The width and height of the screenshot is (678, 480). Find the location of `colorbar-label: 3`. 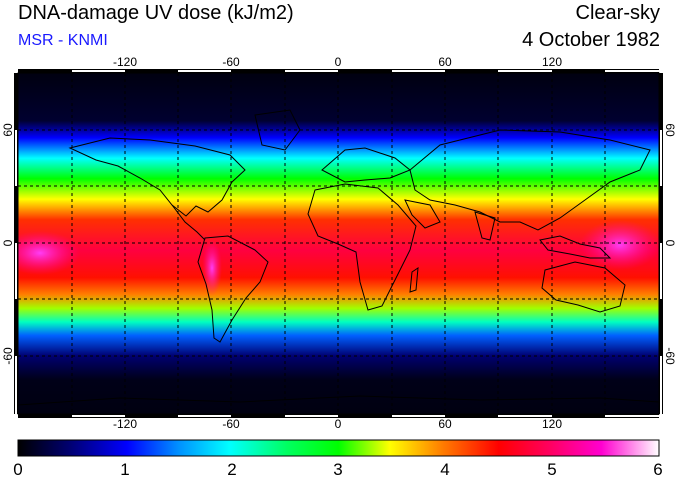

colorbar-label: 3 is located at coordinates (337, 469).